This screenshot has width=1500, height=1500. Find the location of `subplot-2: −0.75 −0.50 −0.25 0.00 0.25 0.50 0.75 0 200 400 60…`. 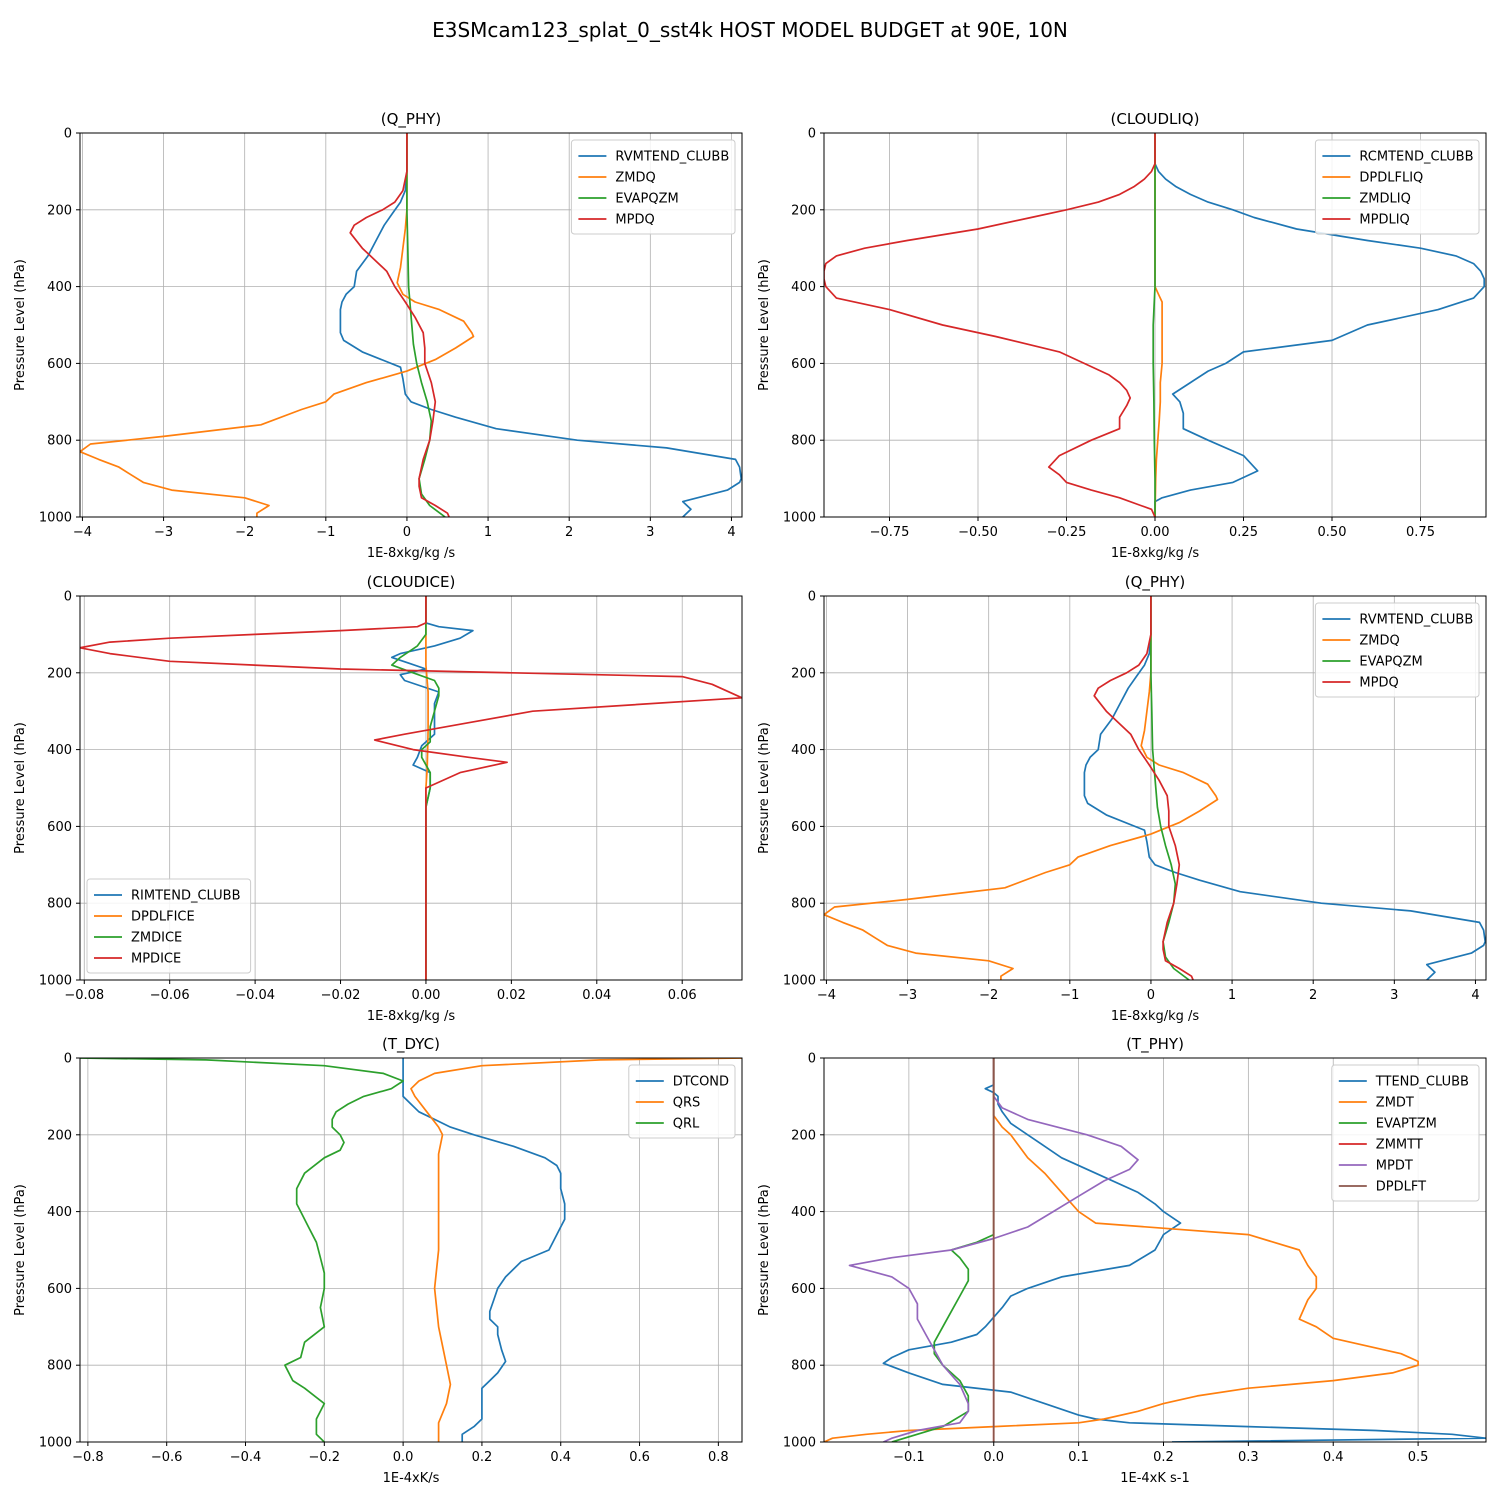

subplot-2: −0.75 −0.50 −0.25 0.00 0.25 0.50 0.75 0 200 400 60… is located at coordinates (1122, 335).